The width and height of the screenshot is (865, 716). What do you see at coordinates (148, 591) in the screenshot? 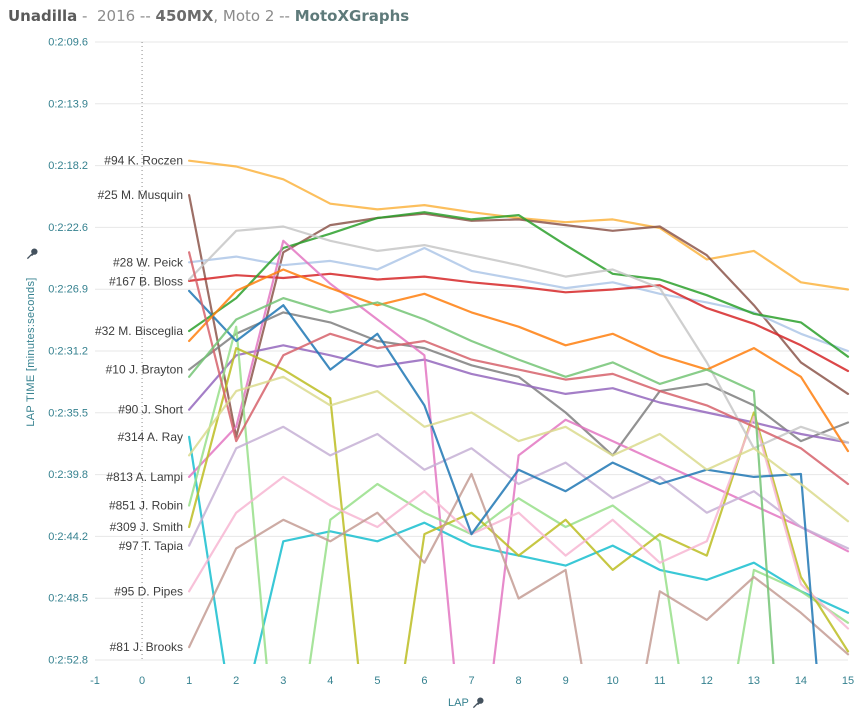
I see `series-label: #95 D. Pipes` at bounding box center [148, 591].